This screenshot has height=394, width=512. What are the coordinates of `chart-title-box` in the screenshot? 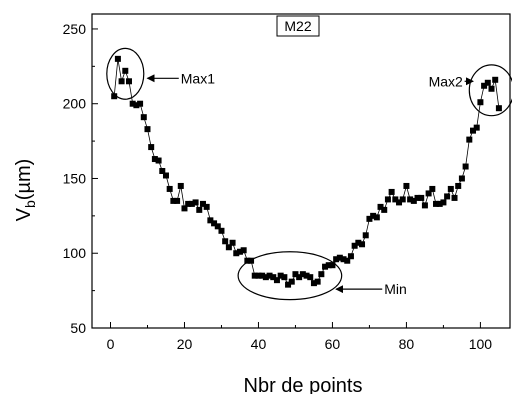 It's located at (298, 26).